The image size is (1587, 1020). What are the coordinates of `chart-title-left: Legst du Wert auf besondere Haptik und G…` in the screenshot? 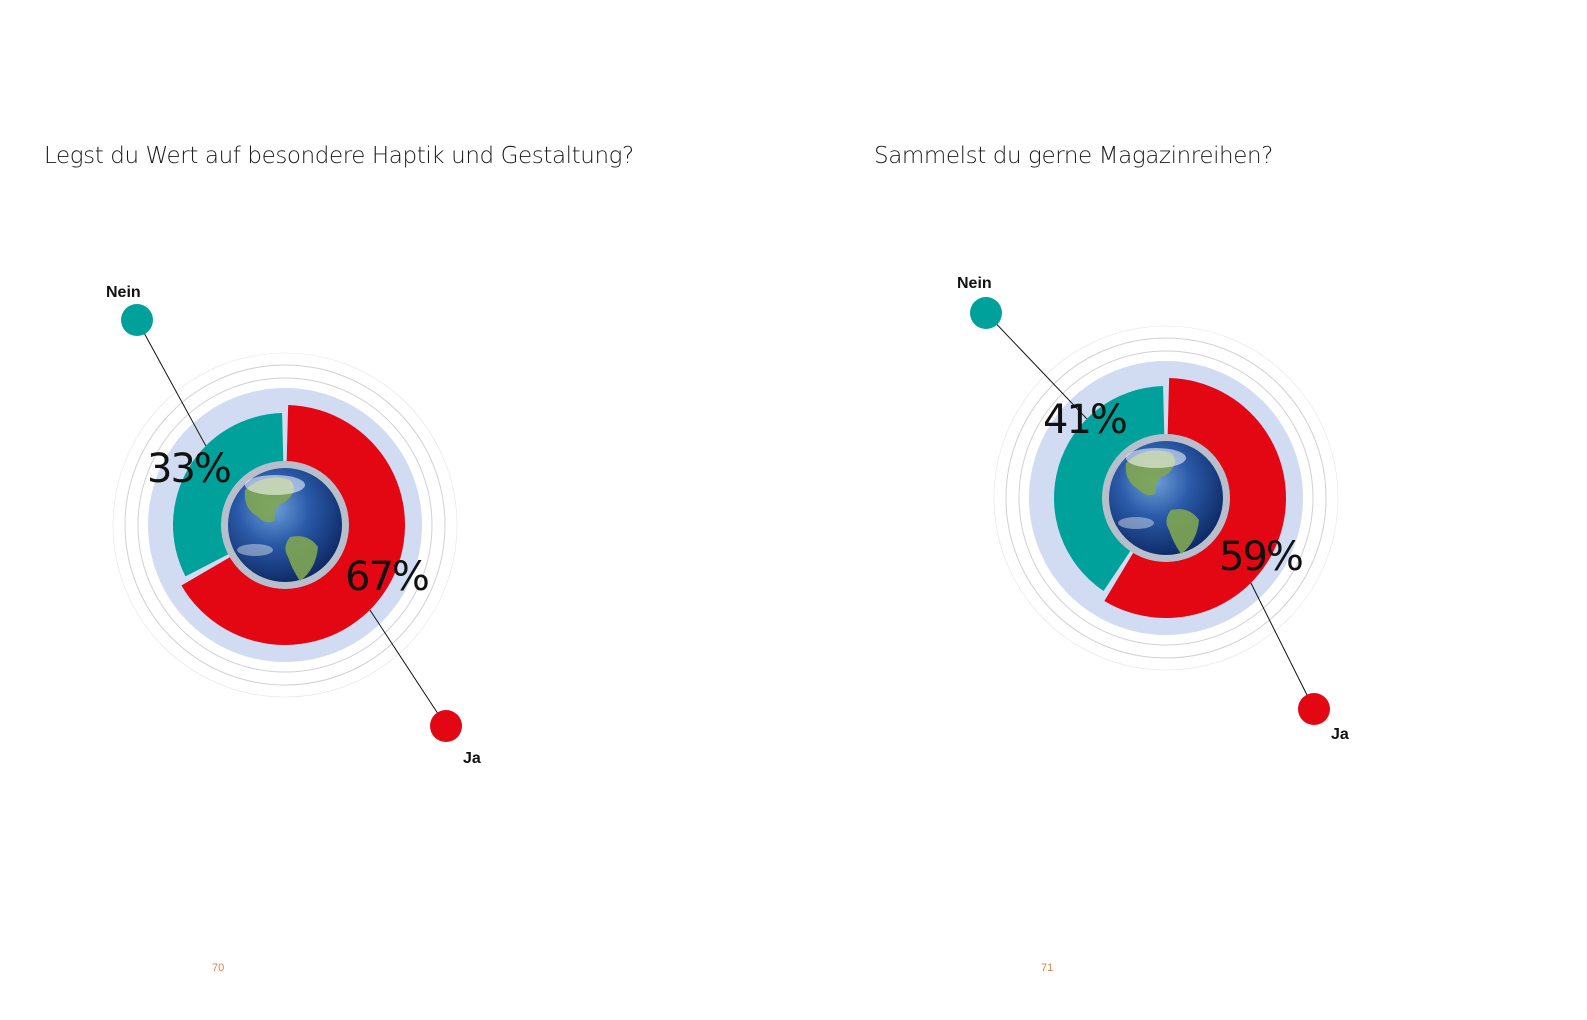 It's located at (339, 156).